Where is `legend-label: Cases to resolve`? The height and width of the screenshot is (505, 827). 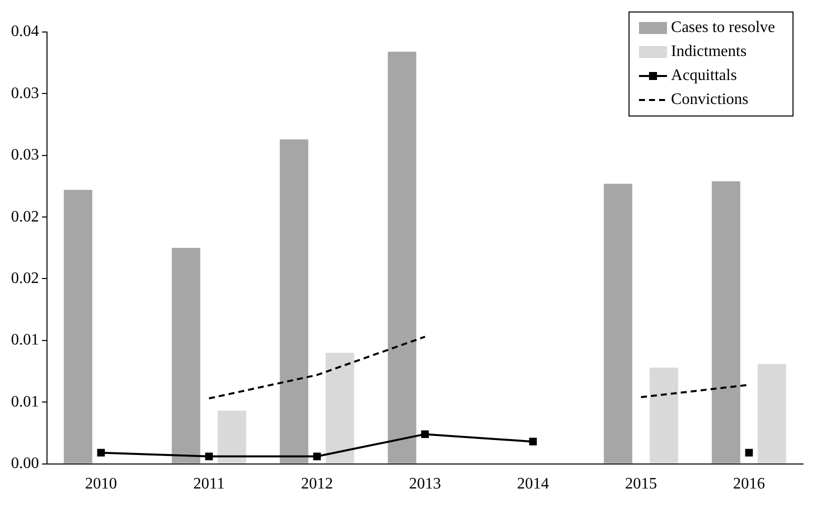 legend-label: Cases to resolve is located at coordinates (723, 27).